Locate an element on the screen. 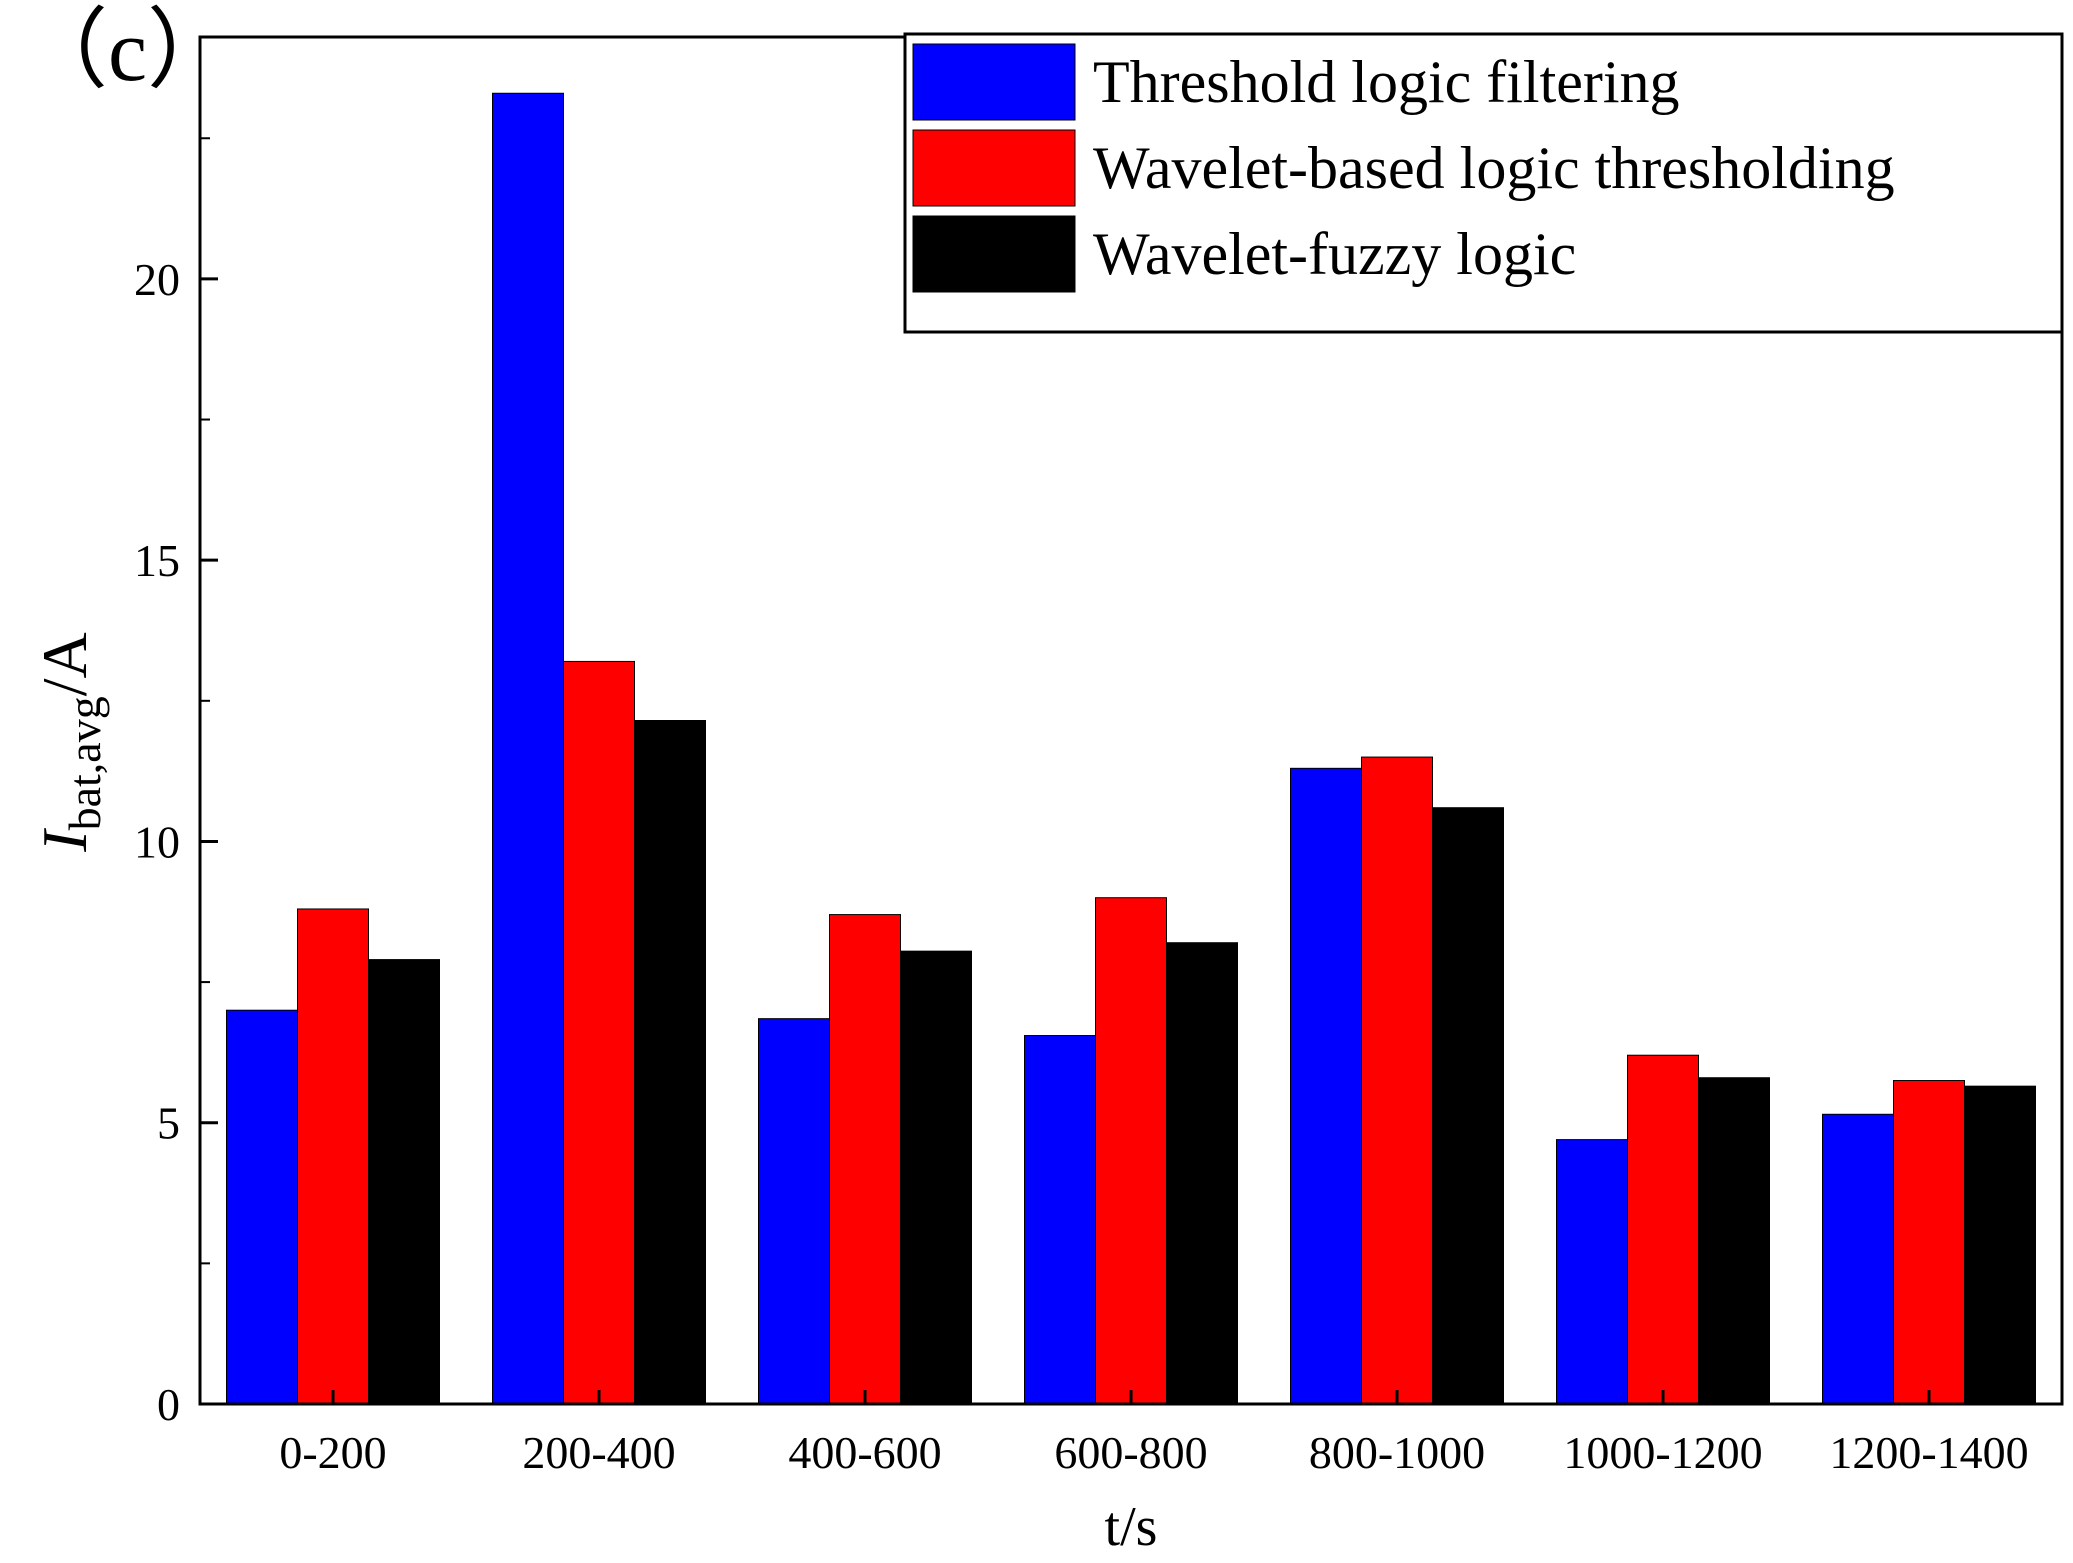 This screenshot has width=2073, height=1563. x-tick-label: 1000-1200 is located at coordinates (1662, 1452).